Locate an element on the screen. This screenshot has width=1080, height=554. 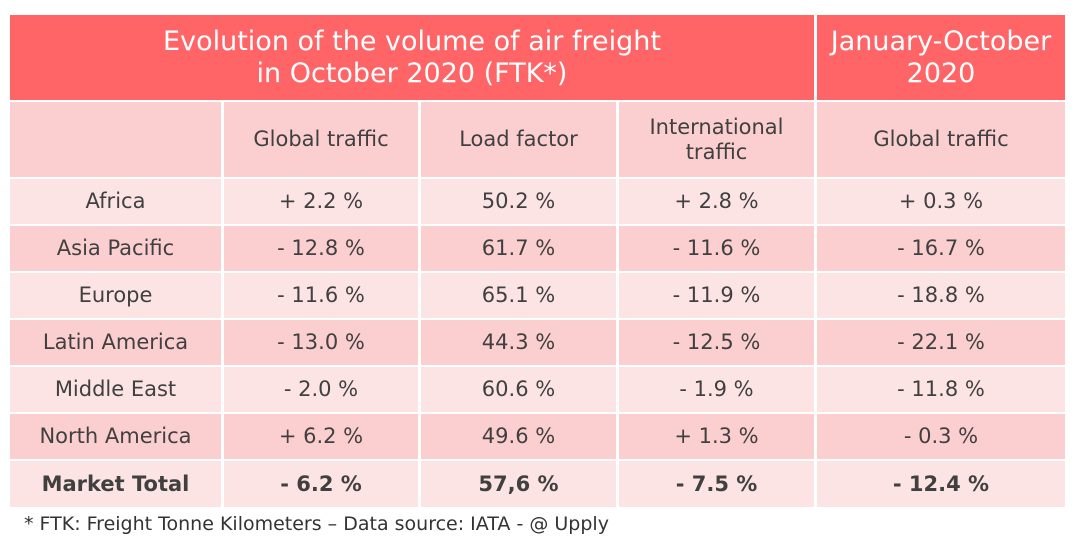
cell-global-traffic-total: - 6.2 % is located at coordinates (321, 484).